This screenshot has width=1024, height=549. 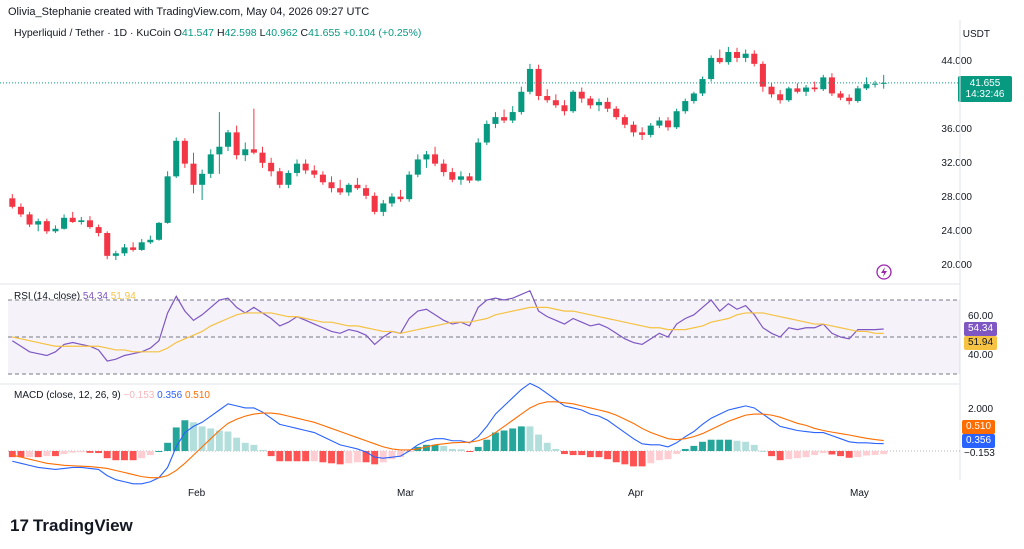 I want to click on price-tick: 36.000, so click(x=956, y=129).